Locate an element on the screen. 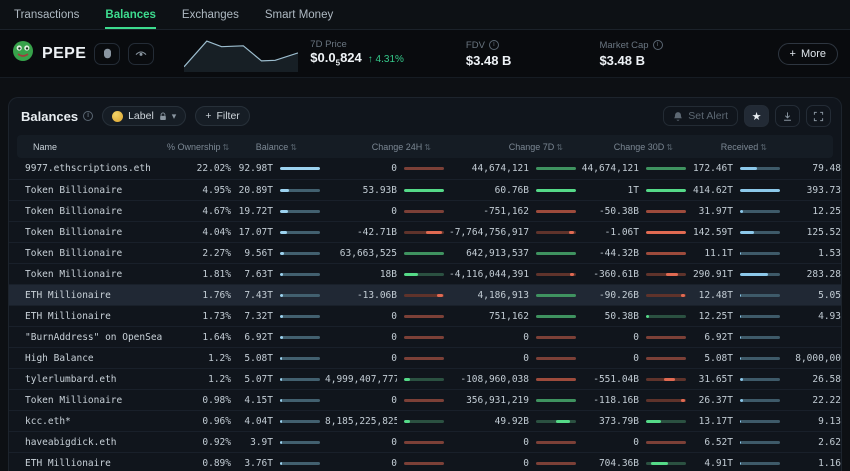  row-balance: 19.72T is located at coordinates (255, 211).